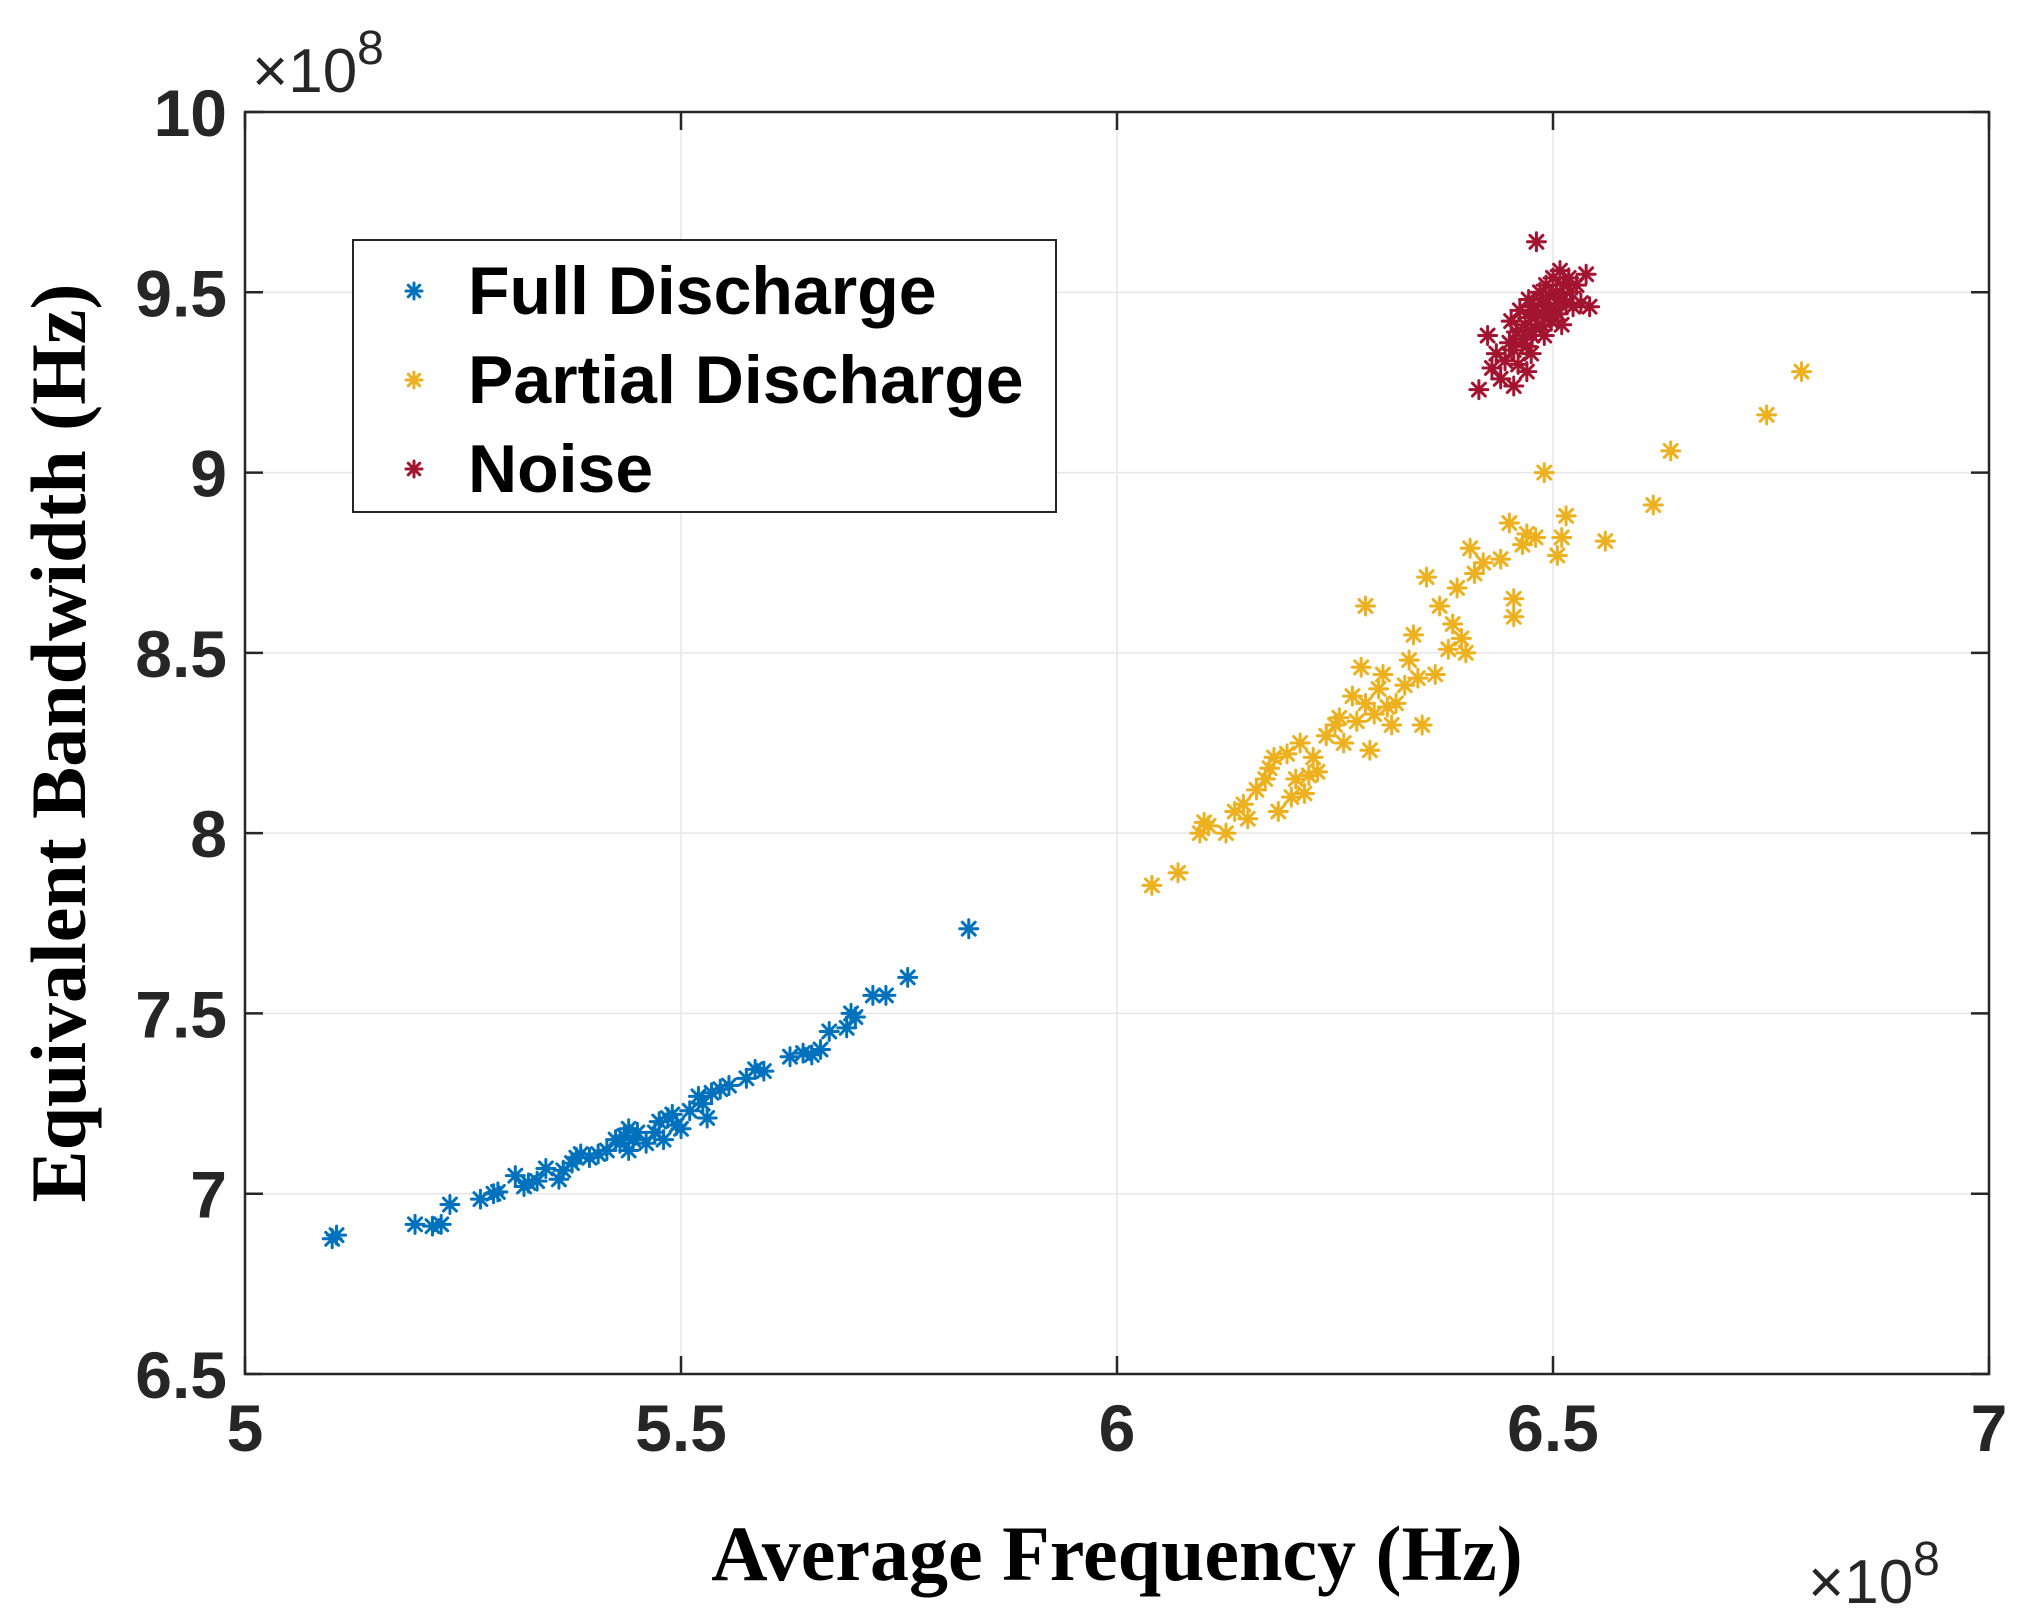  Describe the element at coordinates (414, 380) in the screenshot. I see `legend-marker-partial-discharge` at that location.